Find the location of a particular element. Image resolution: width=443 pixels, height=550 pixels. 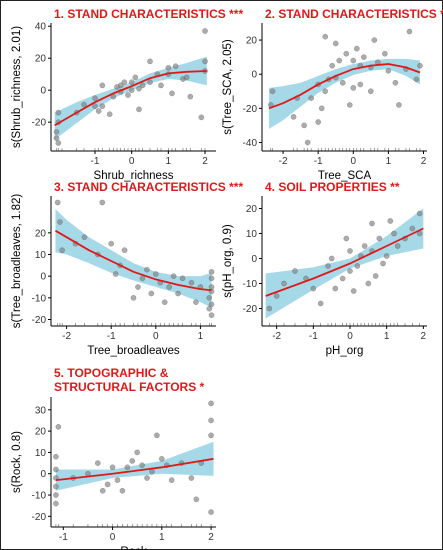

y-axis-label: s(Tree_SCA, 2.05) is located at coordinates (228, 87).